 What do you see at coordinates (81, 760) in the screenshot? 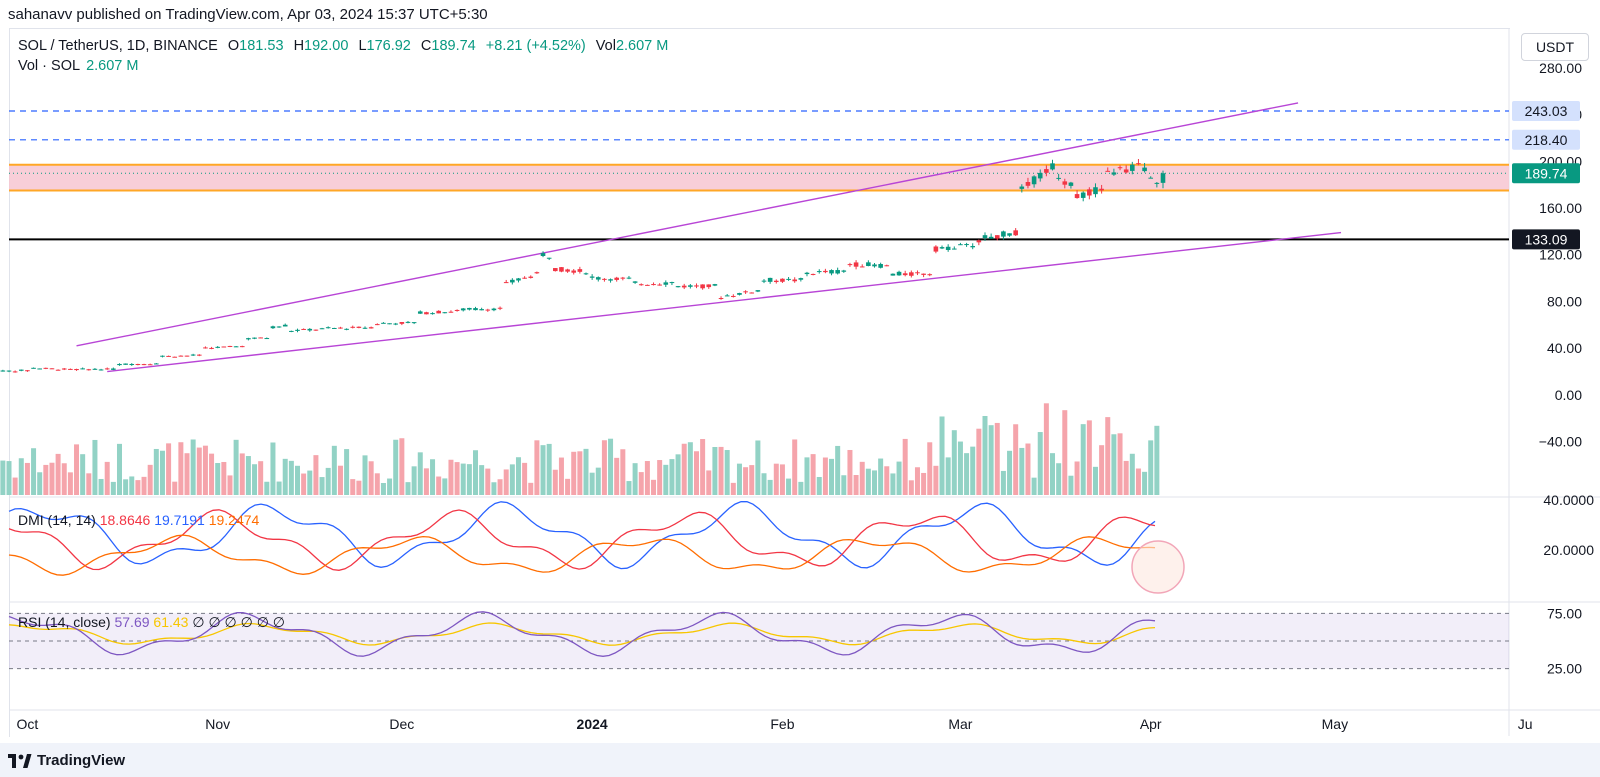
I see `brand-name: TradingView` at bounding box center [81, 760].